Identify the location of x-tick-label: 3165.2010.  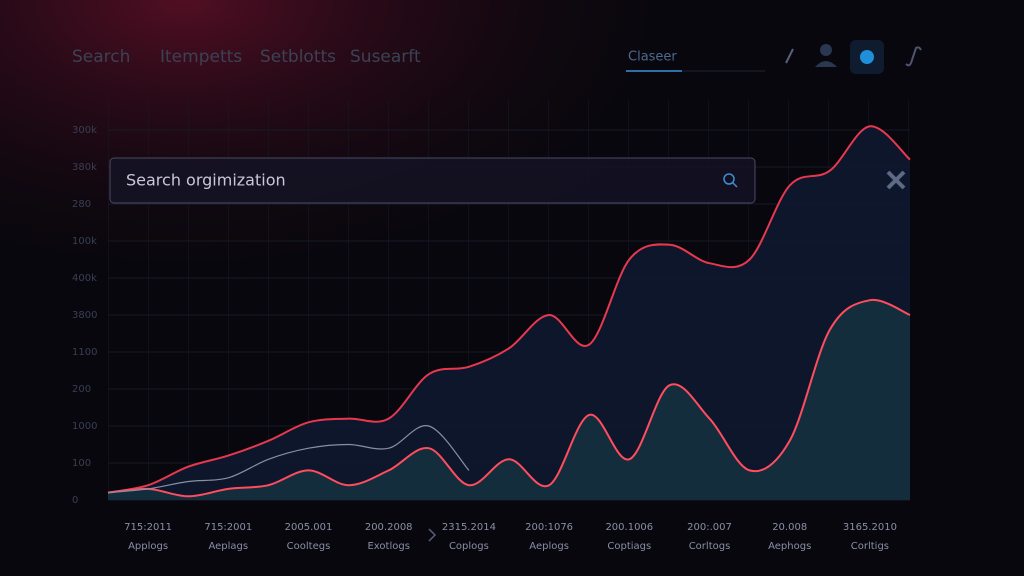
(870, 527).